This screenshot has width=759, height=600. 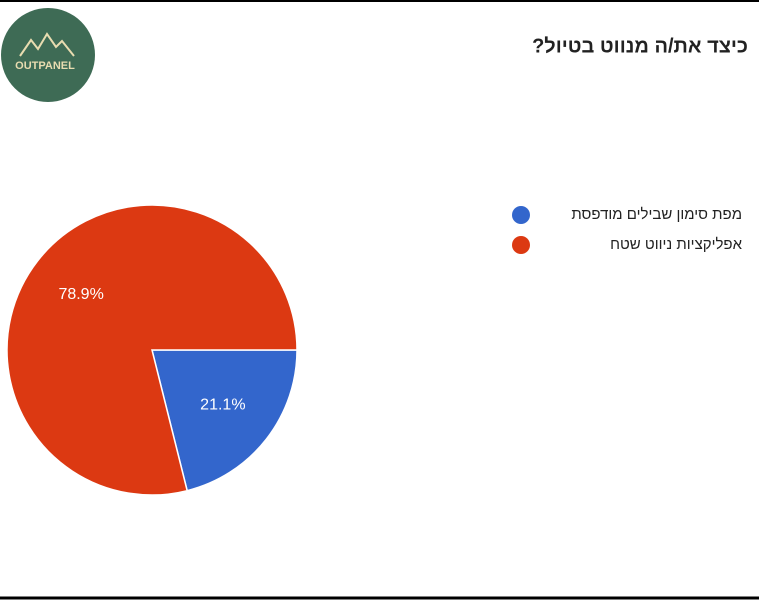 I want to click on data-label: 21.1%, so click(x=222, y=405).